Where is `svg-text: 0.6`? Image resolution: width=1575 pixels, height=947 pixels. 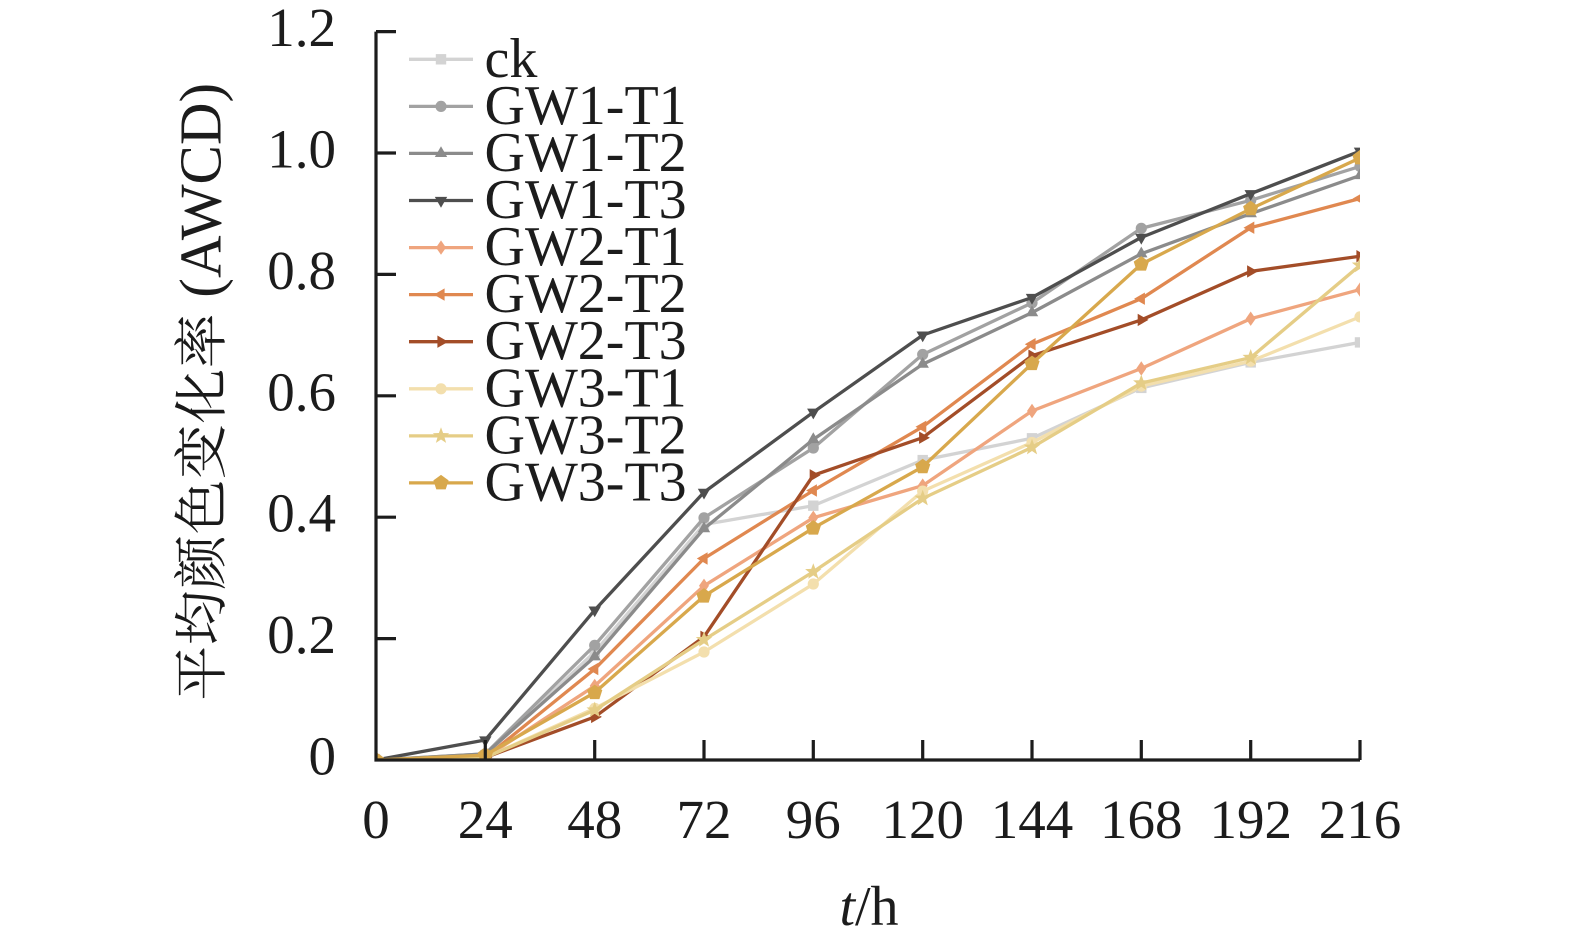
svg-text: 0.6 is located at coordinates (301, 391).